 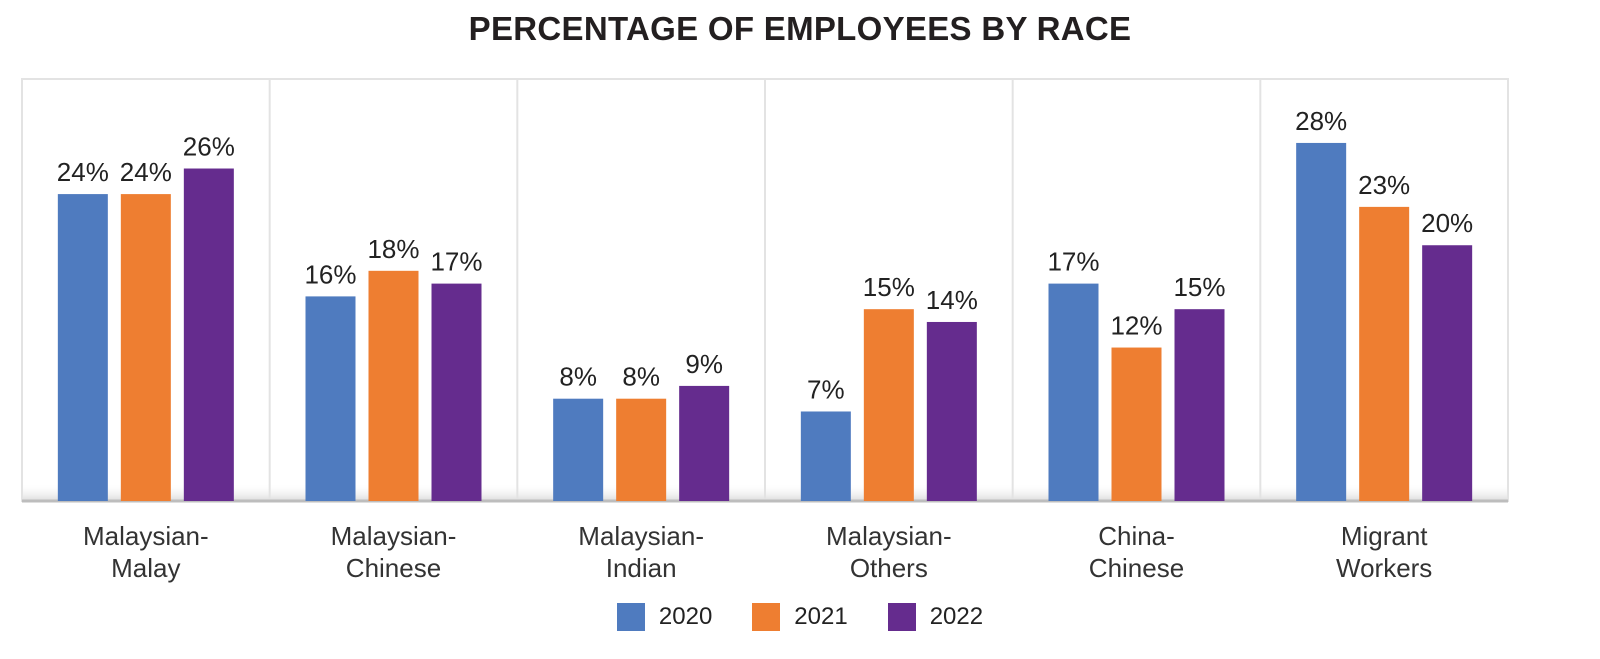 What do you see at coordinates (1384, 185) in the screenshot?
I see `data-label: 23%` at bounding box center [1384, 185].